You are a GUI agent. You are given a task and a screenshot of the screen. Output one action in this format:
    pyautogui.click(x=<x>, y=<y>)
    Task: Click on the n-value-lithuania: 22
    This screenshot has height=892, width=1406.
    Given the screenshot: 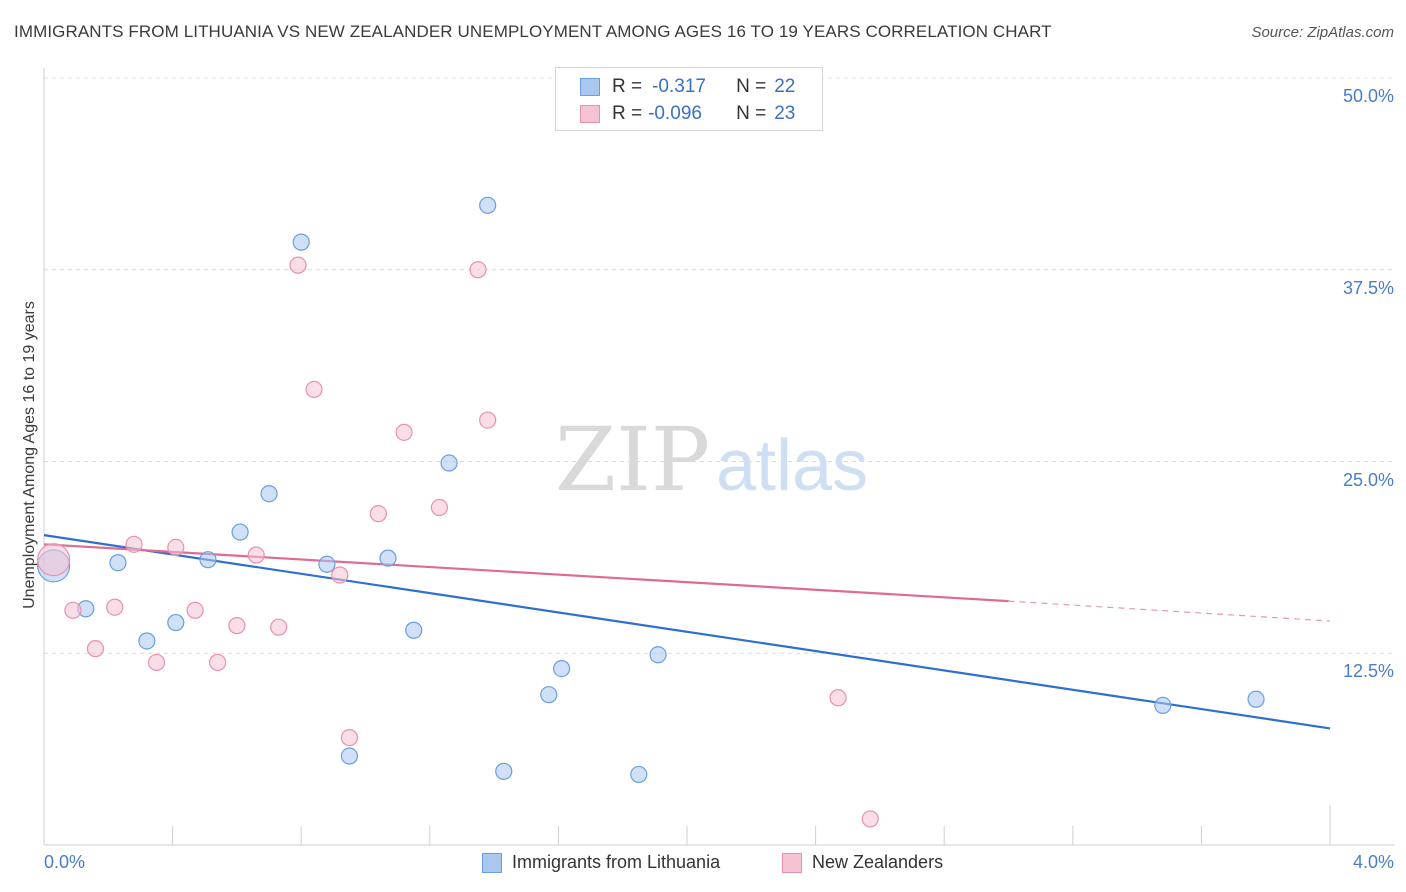 What is the action you would take?
    pyautogui.click(x=785, y=86)
    